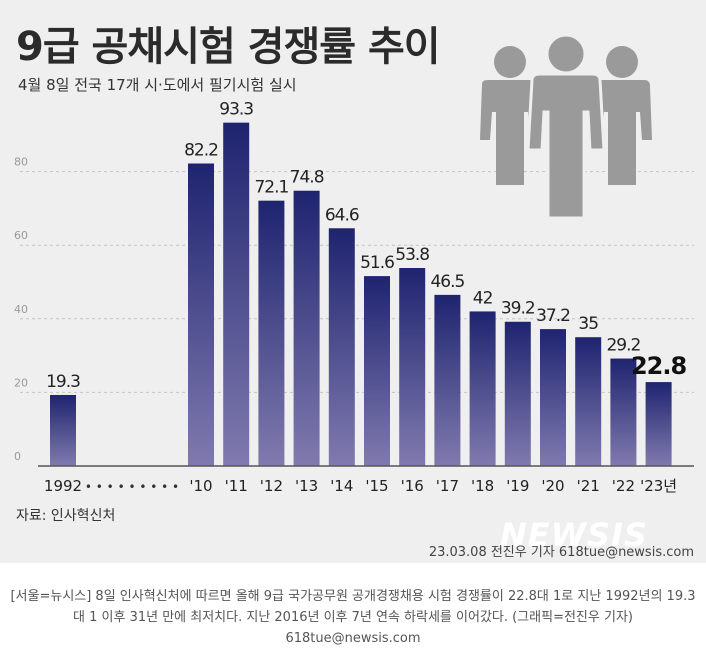  I want to click on x-tick-label: '13, so click(306, 486).